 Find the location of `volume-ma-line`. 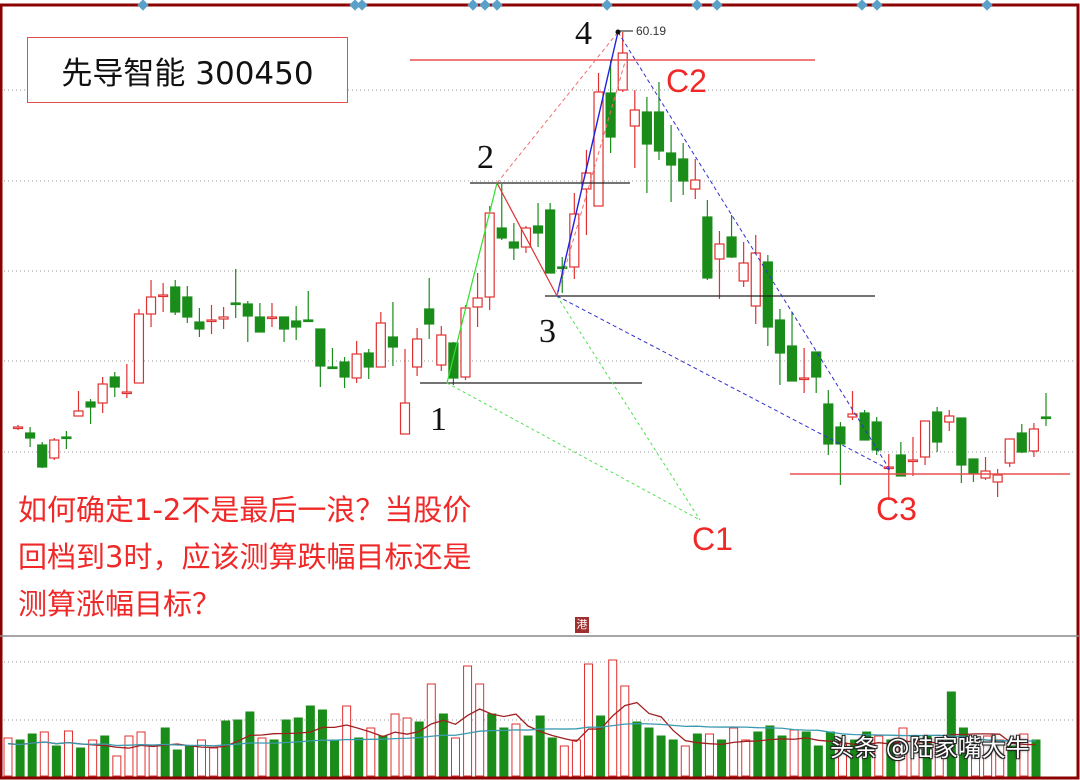

volume-ma-line is located at coordinates (521, 734).